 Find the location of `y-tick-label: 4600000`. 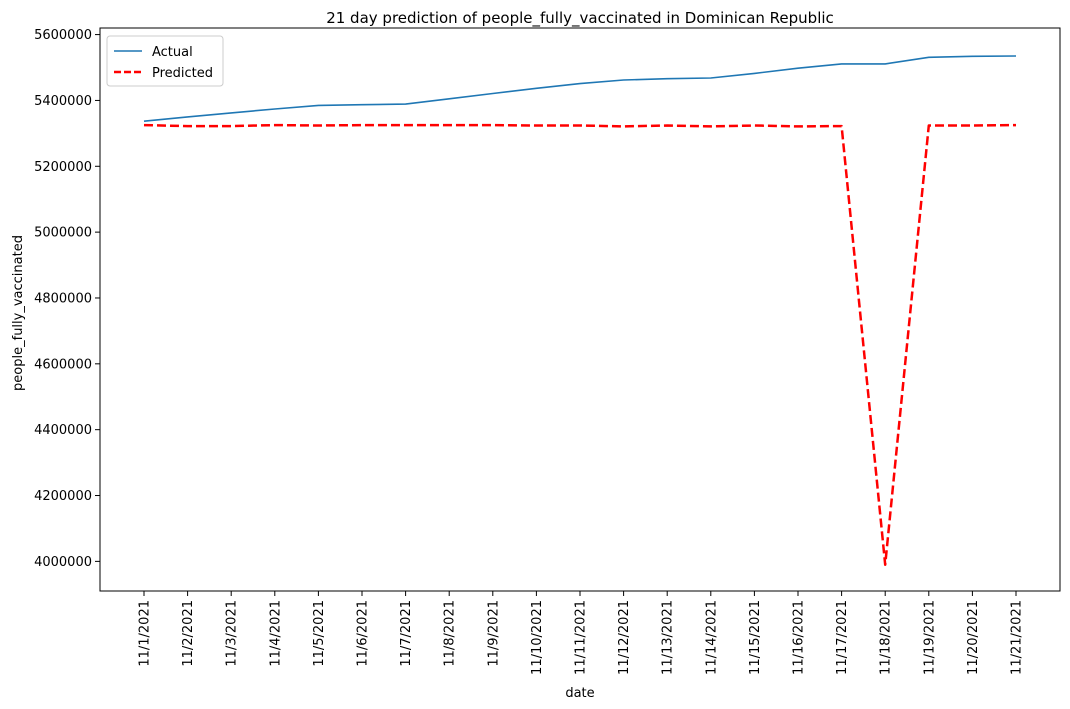

y-tick-label: 4600000 is located at coordinates (63, 364).